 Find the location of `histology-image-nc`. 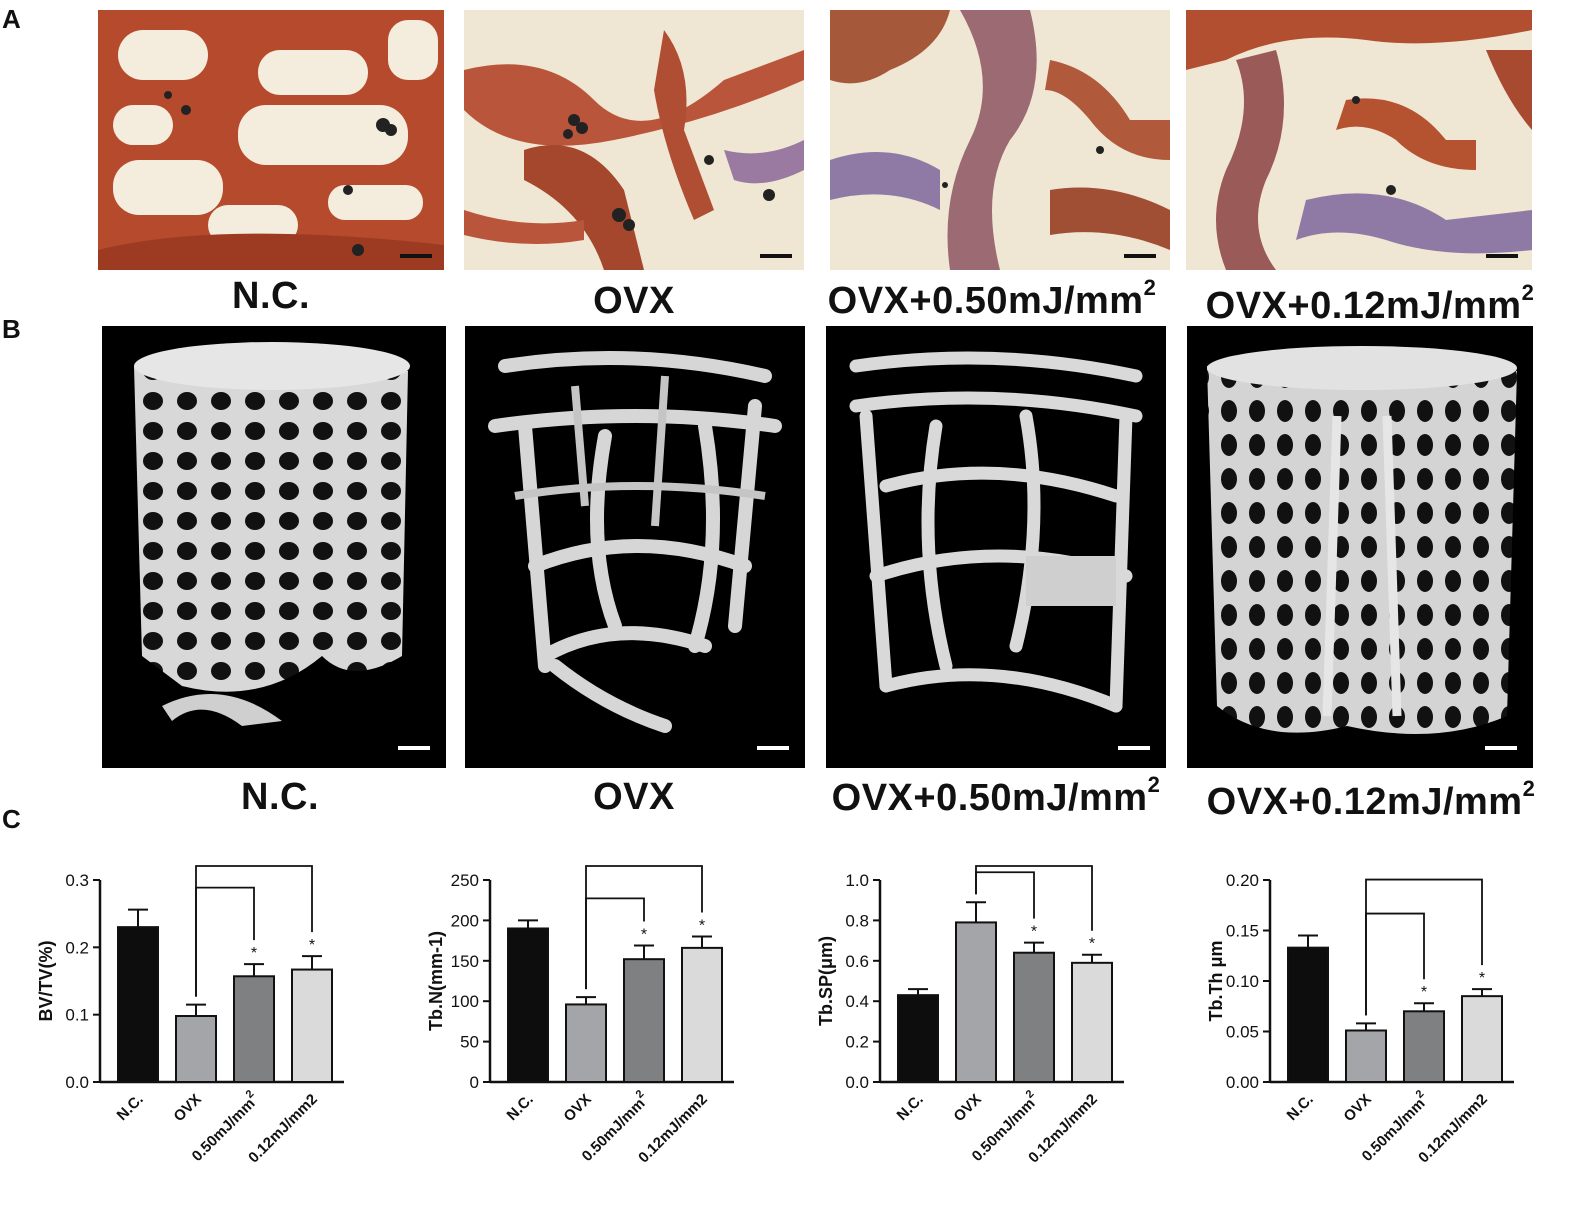

histology-image-nc is located at coordinates (271, 140).